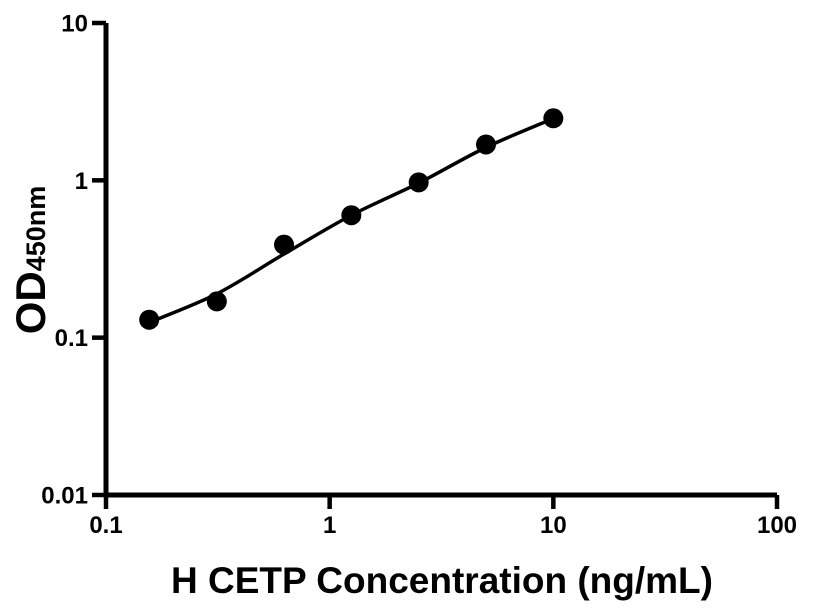 The height and width of the screenshot is (612, 816). Describe the element at coordinates (81, 181) in the screenshot. I see `y-tick-label: 1` at that location.